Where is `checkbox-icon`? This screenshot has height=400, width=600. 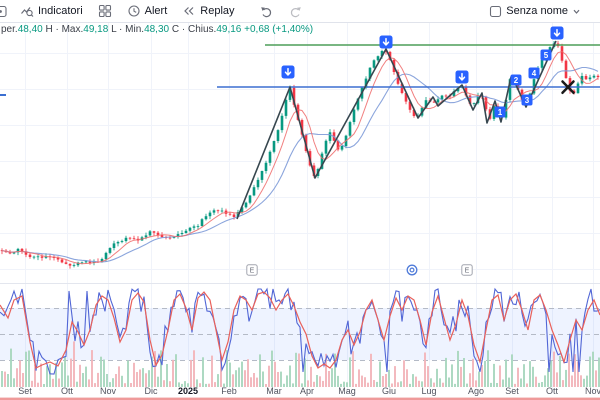 checkbox-icon is located at coordinates (496, 11).